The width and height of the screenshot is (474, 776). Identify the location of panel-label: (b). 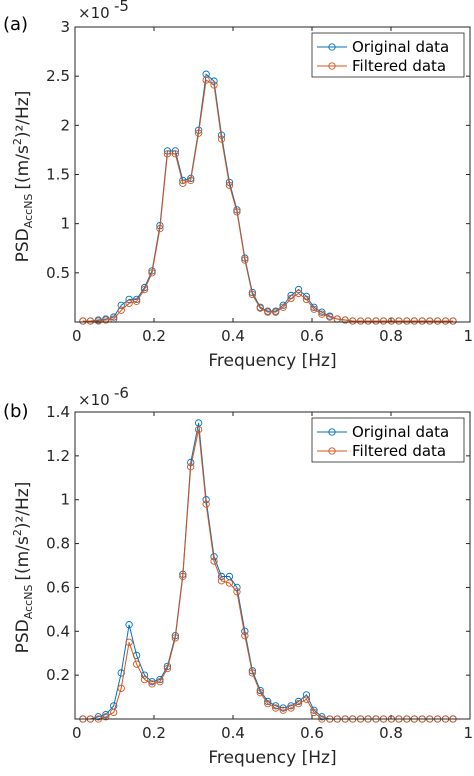
(15, 411).